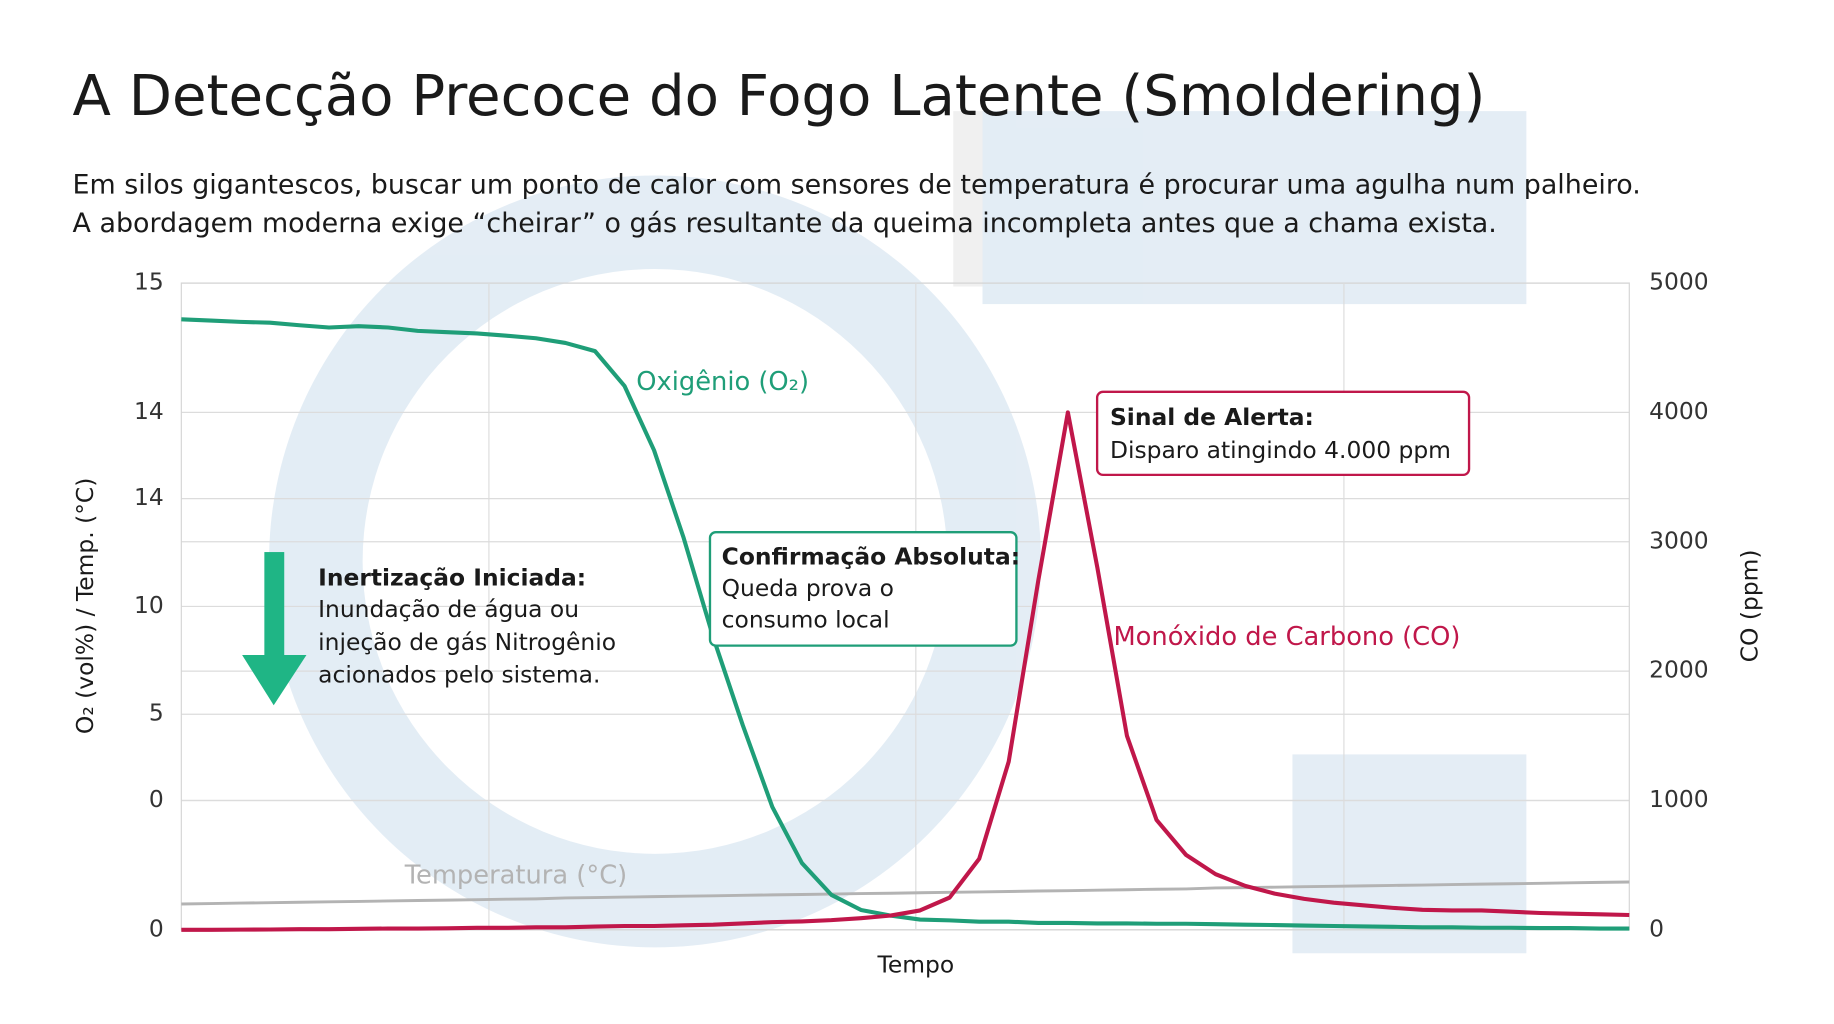  Describe the element at coordinates (149, 605) in the screenshot. I see `y-tick-label: 10` at that location.